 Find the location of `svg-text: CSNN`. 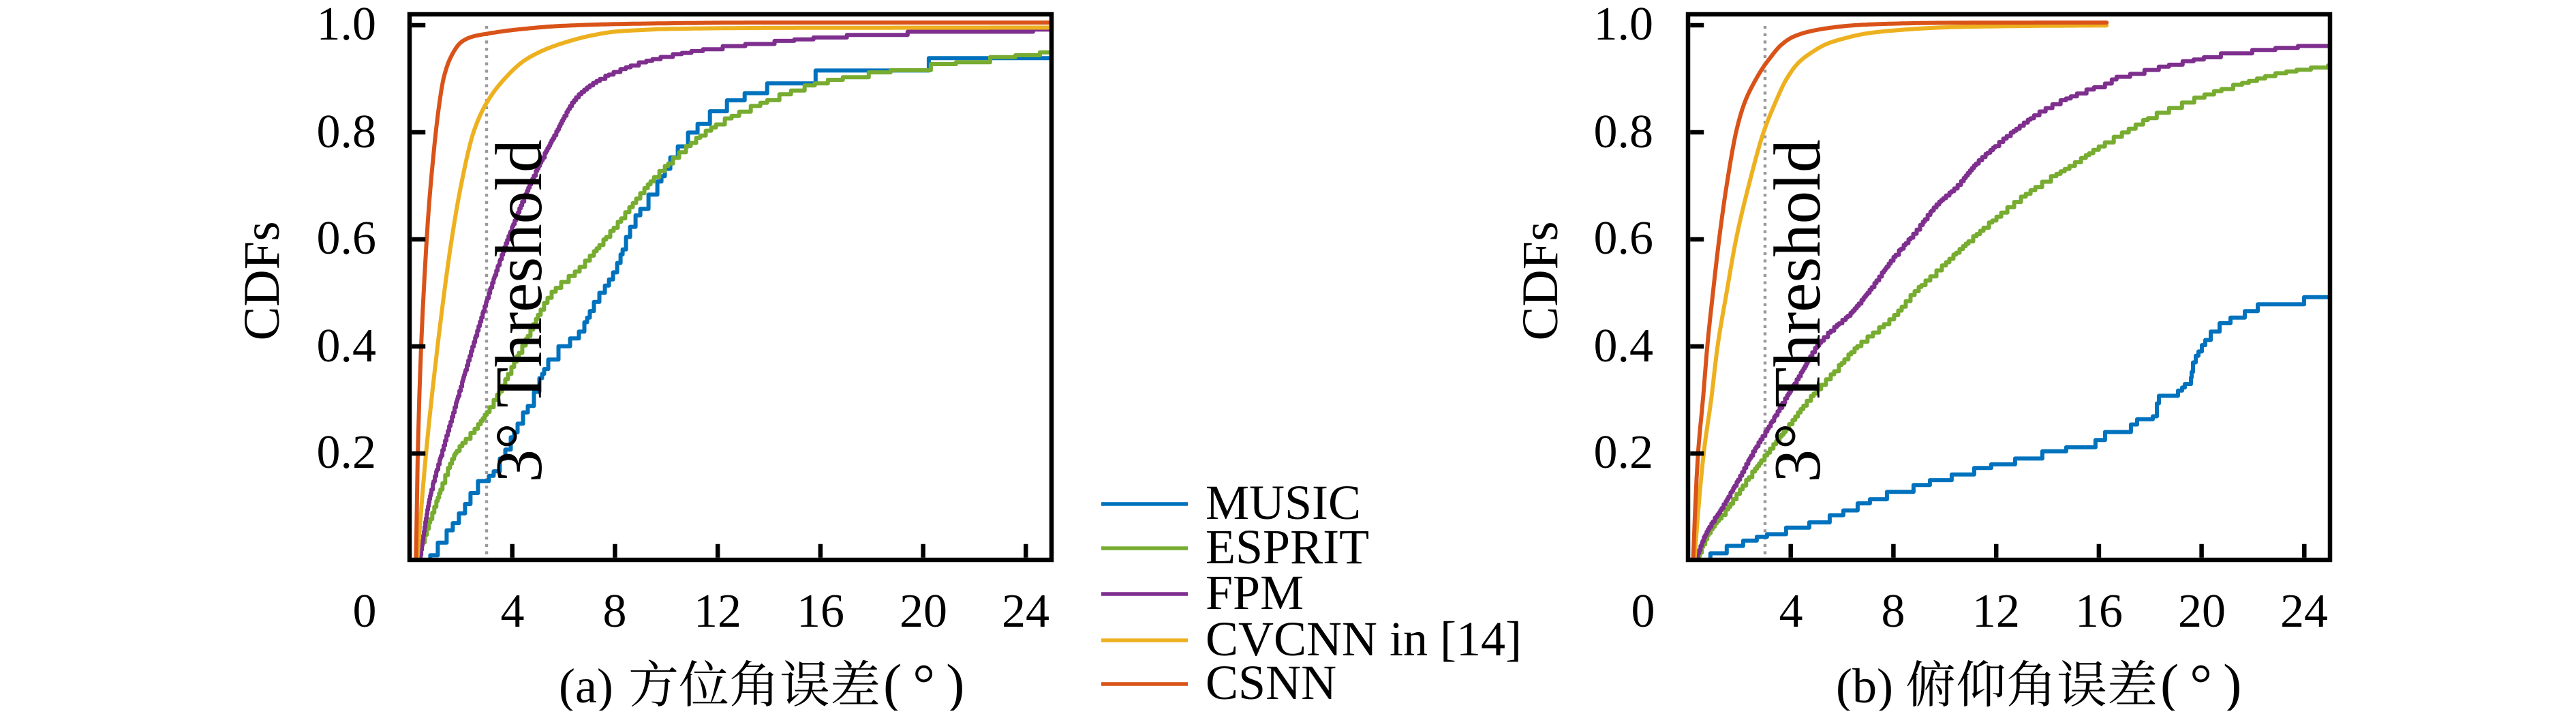

svg-text: CSNN is located at coordinates (1271, 682).